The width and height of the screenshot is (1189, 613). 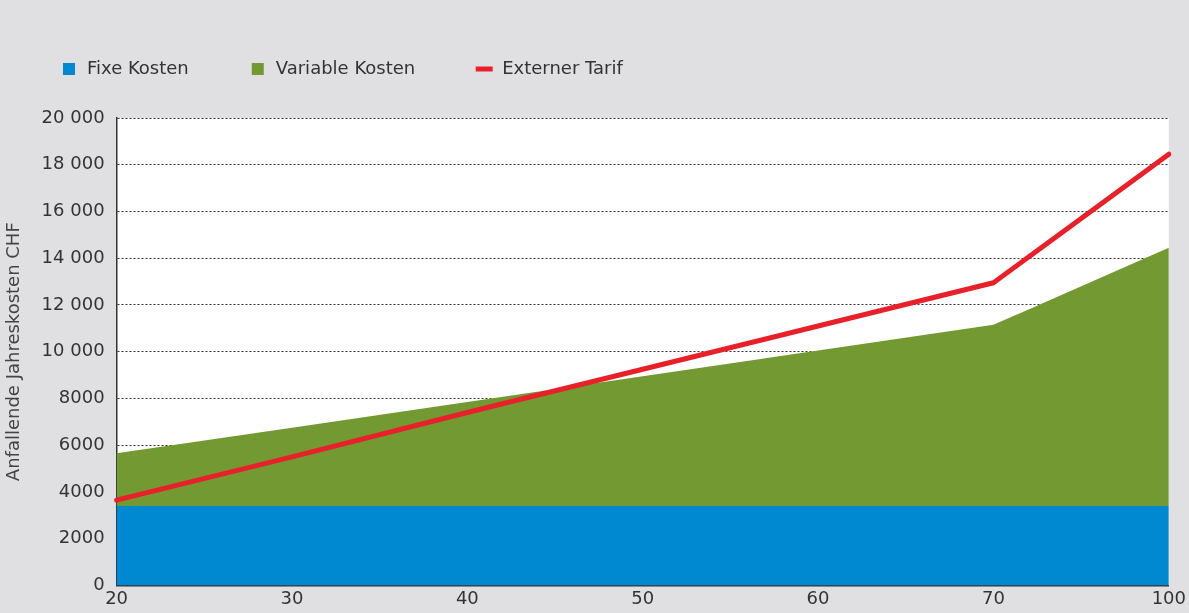 I want to click on y-tick-label: 8000, so click(x=81, y=397).